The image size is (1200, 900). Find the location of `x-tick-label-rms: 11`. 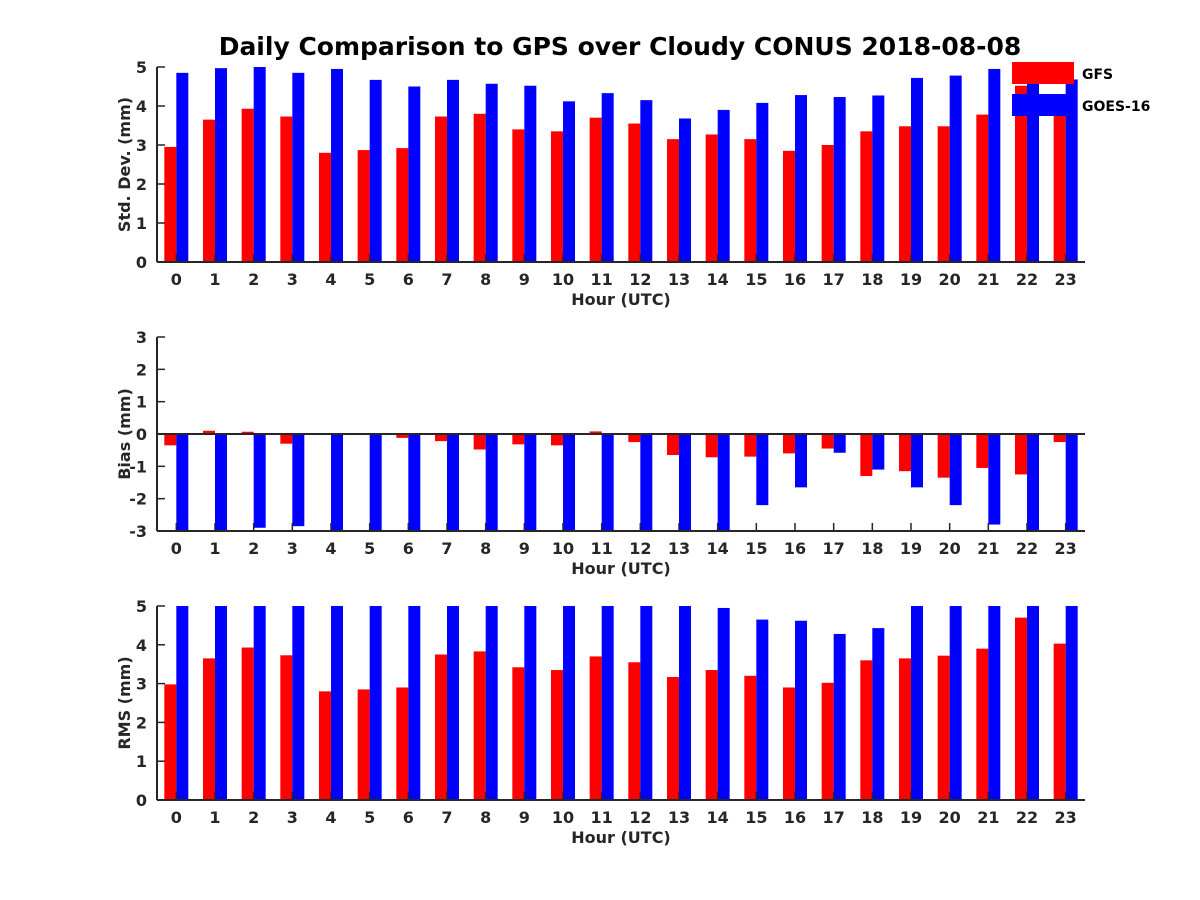

x-tick-label-rms: 11 is located at coordinates (602, 817).